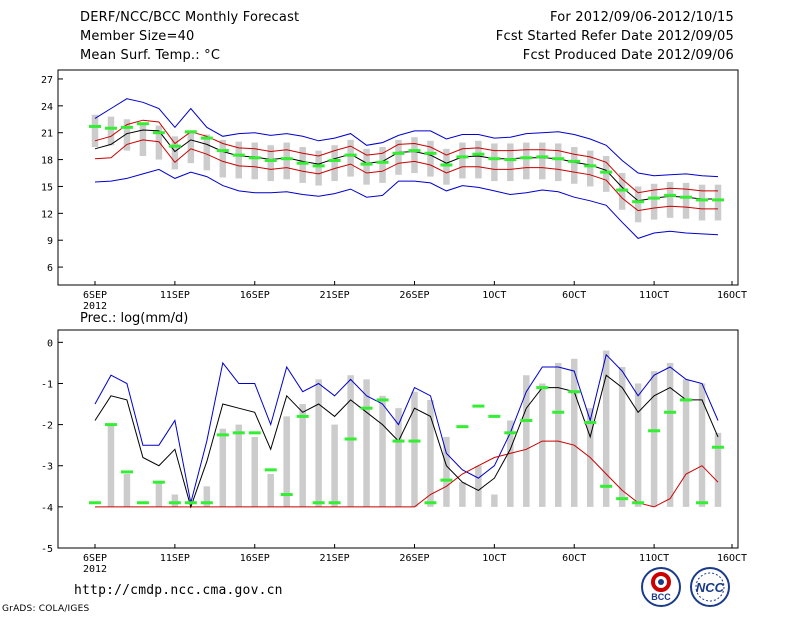 This screenshot has width=800, height=618. What do you see at coordinates (628, 55) in the screenshot?
I see `produced-date: Fcst Produced Date 2012/09/06` at bounding box center [628, 55].